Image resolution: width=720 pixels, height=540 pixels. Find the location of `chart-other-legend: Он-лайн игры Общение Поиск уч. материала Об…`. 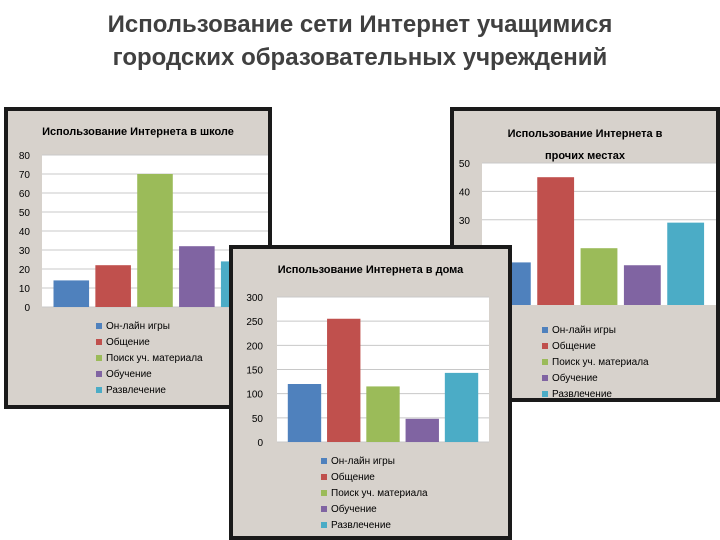

chart-other-legend: Он-лайн игры Общение Поиск уч. материала Об… is located at coordinates (595, 363).